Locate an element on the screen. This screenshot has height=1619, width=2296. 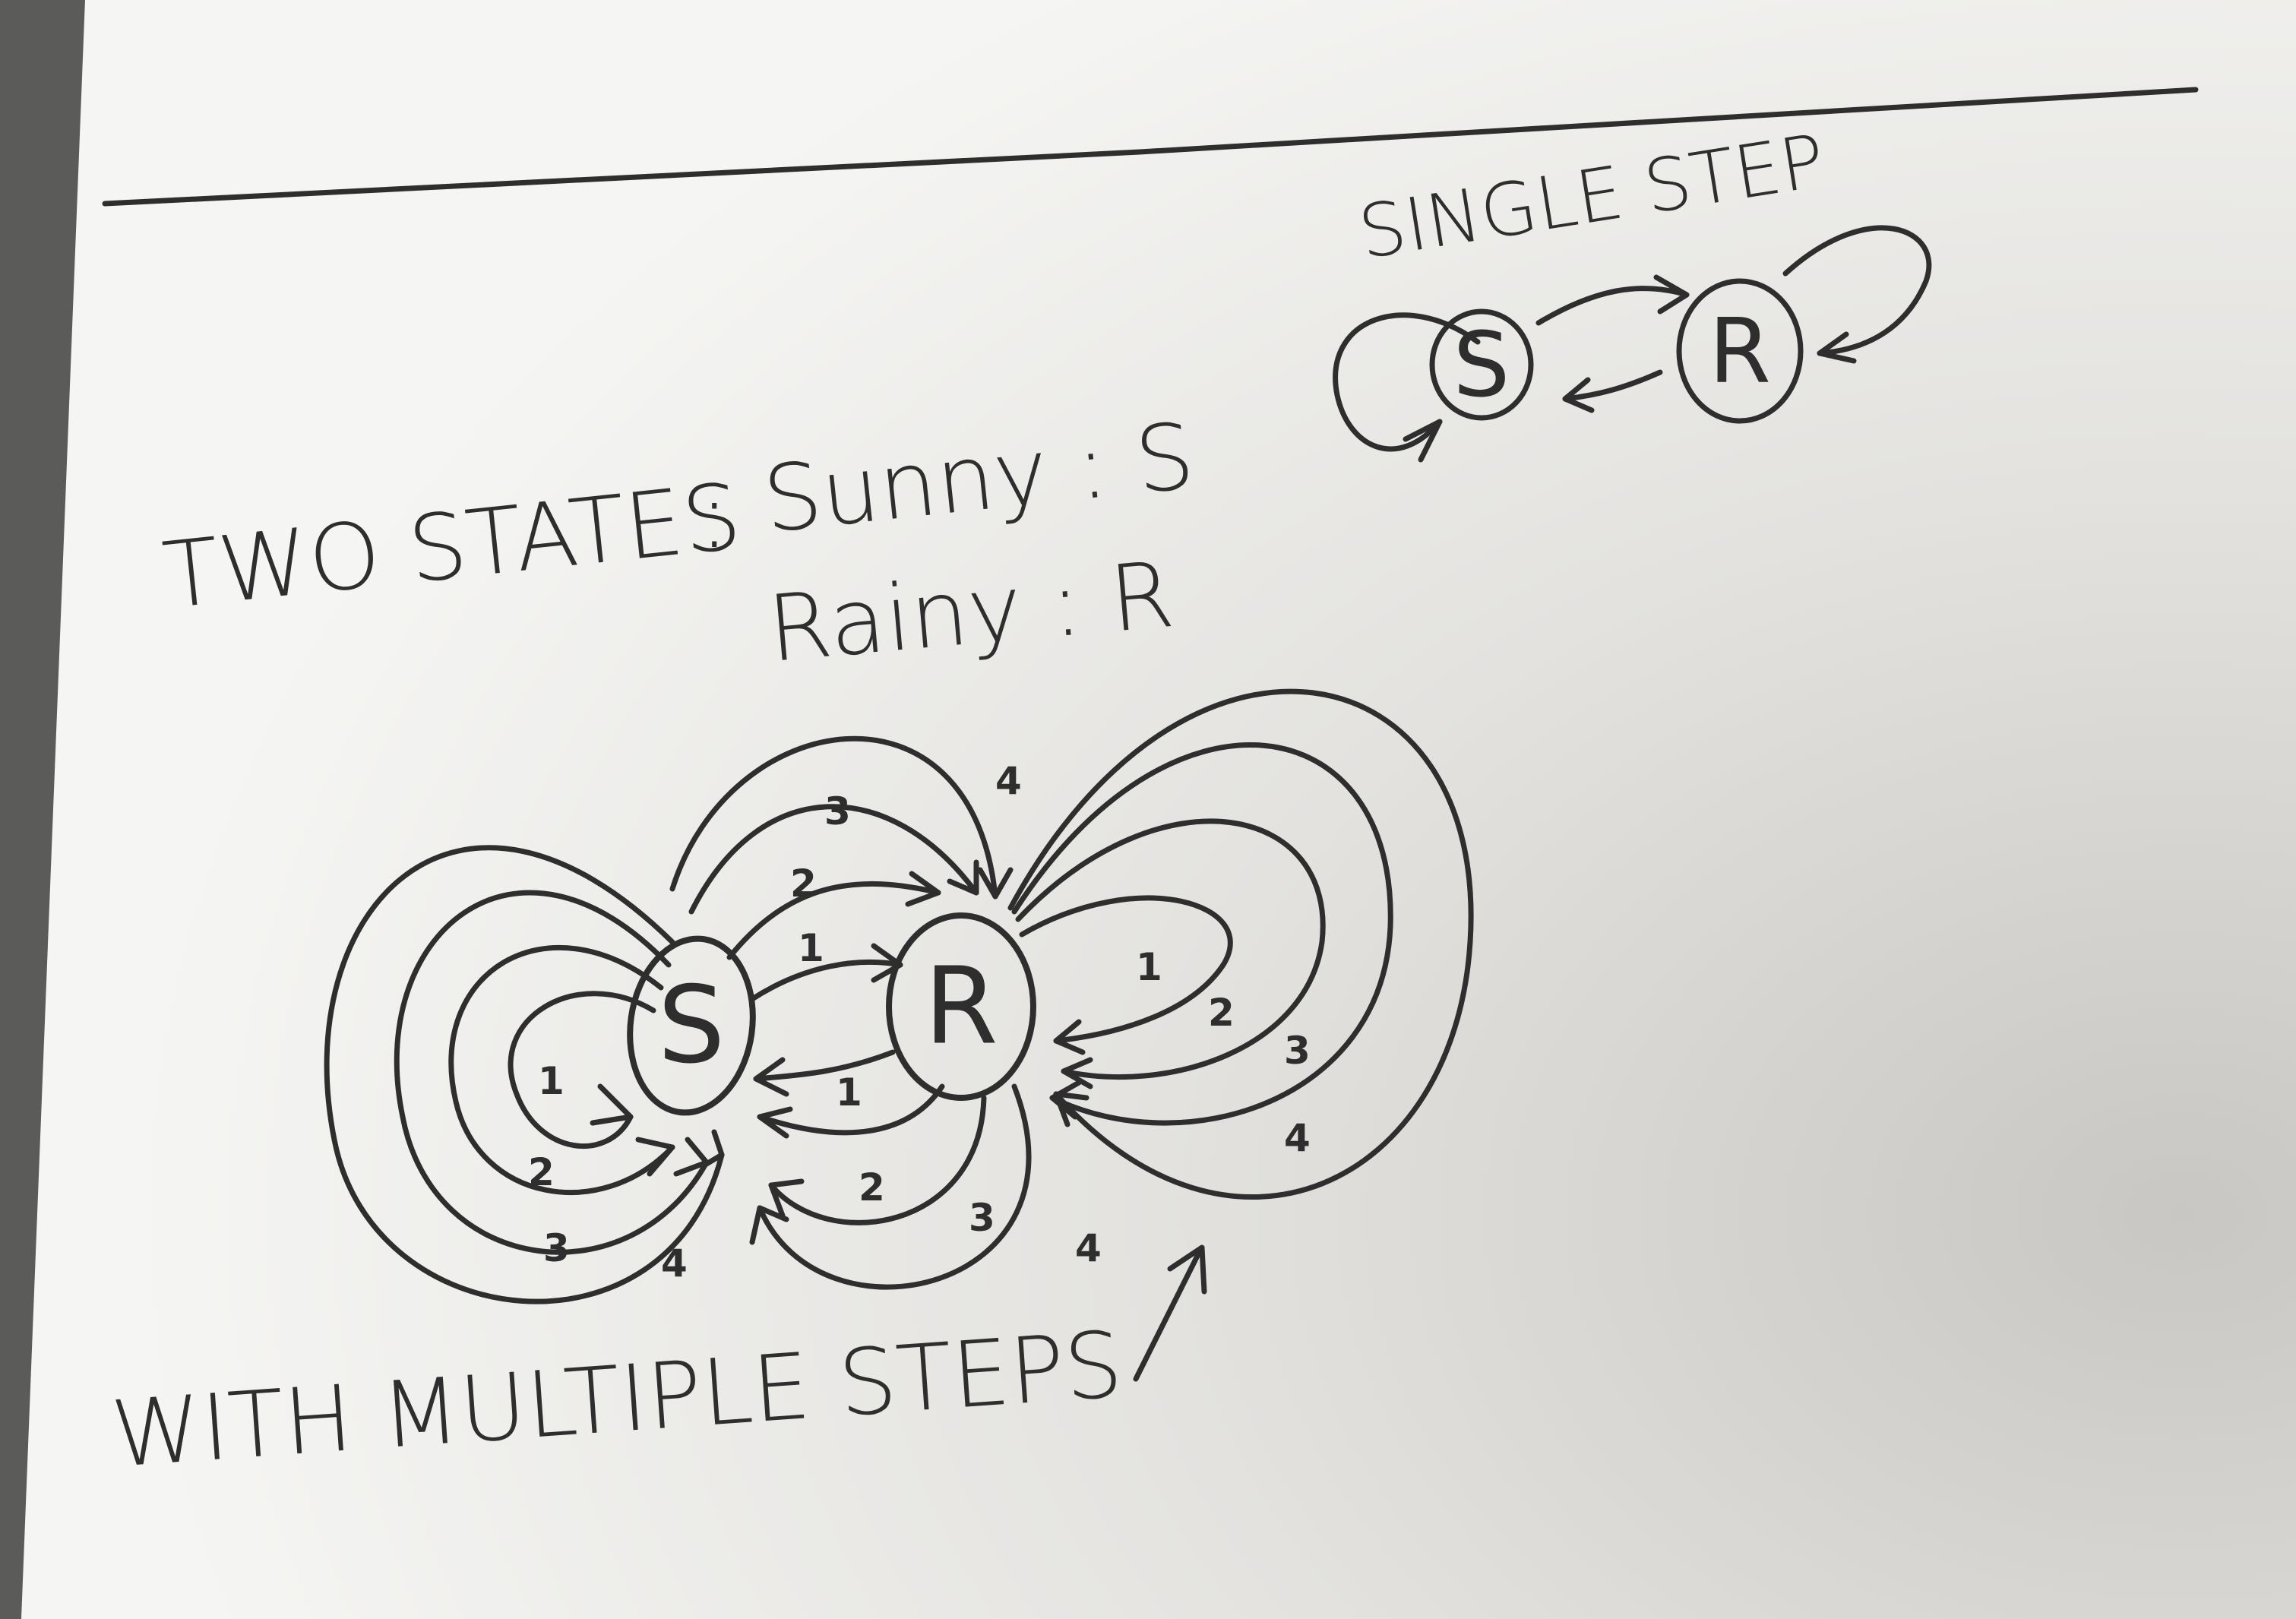
multi-node-s is located at coordinates (691, 1025).